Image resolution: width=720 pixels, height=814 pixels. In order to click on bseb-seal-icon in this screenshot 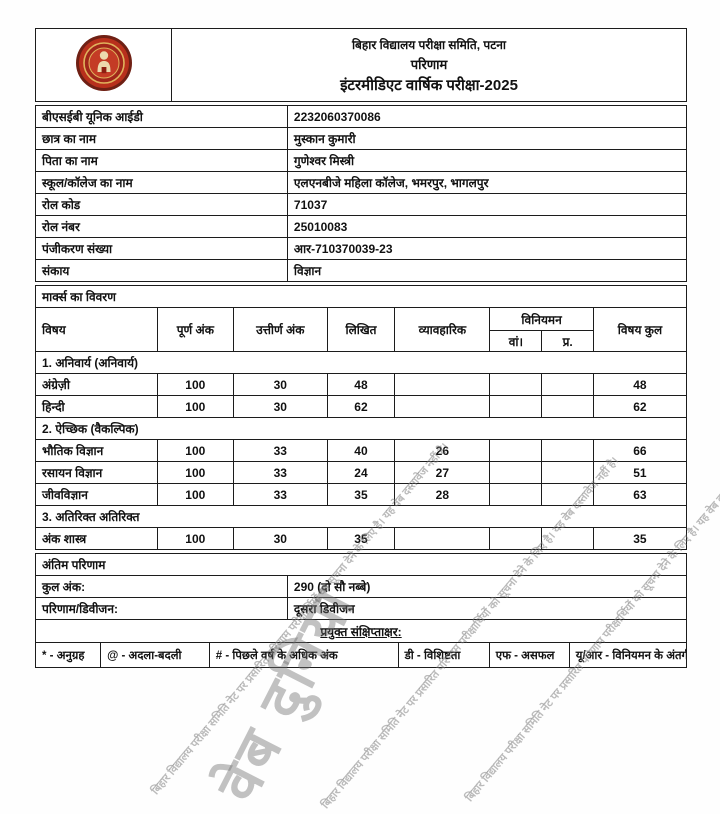, I will do `click(104, 65)`.